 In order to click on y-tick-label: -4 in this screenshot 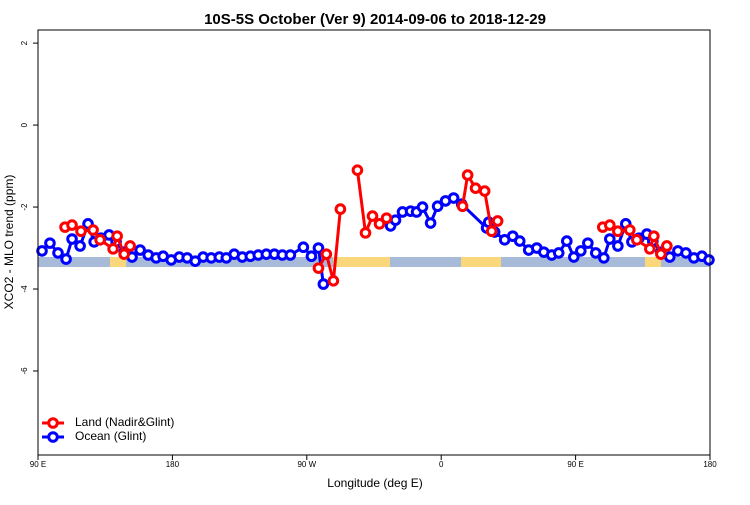, I will do `click(24, 289)`.